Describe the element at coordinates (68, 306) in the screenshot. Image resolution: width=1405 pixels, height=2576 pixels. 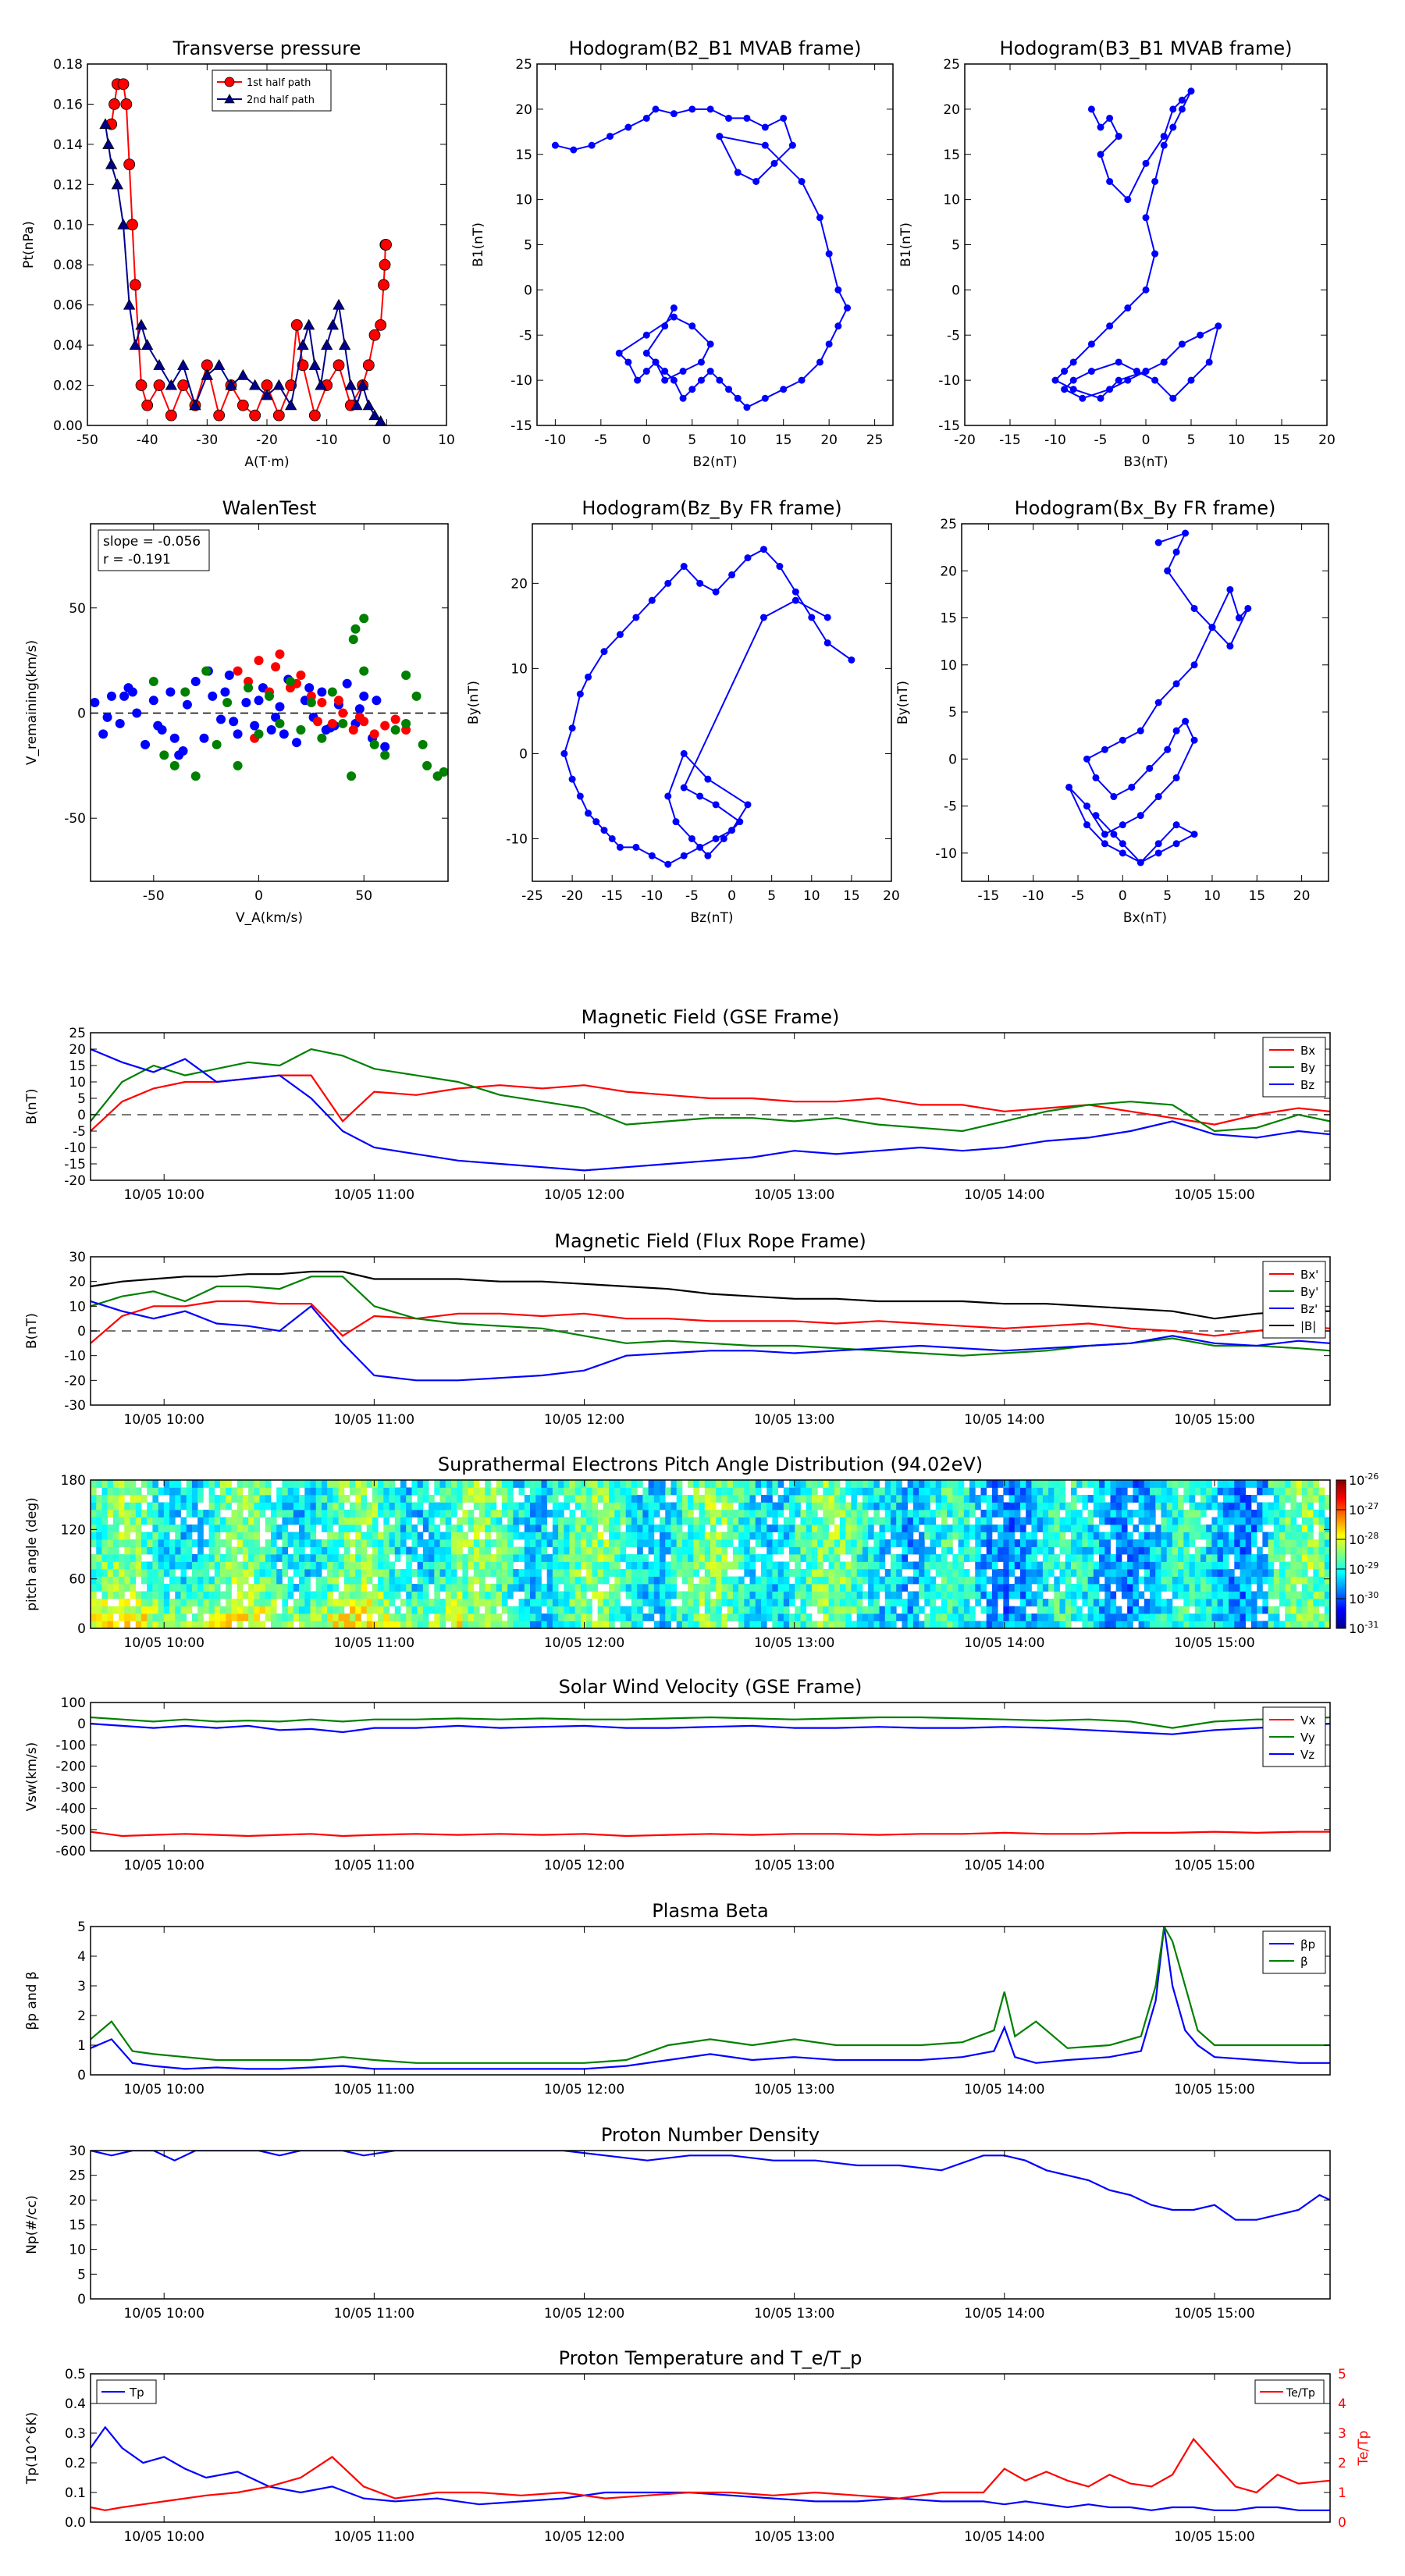
I see `y-tick-label: 0.06` at that location.